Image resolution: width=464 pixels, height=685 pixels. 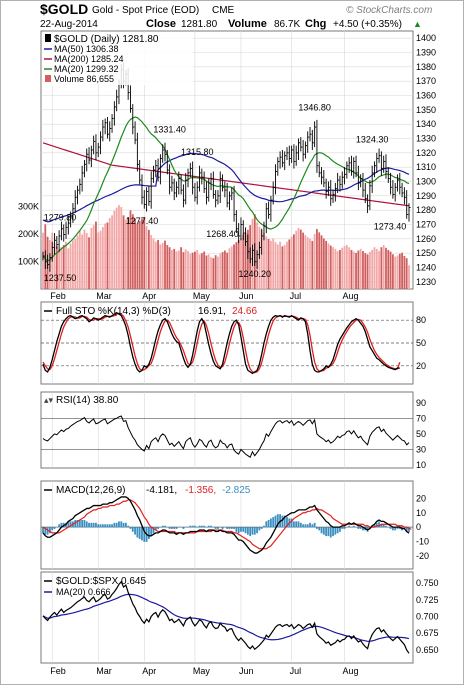 I want to click on sto-k-value: 16.91,, so click(x=212, y=311).